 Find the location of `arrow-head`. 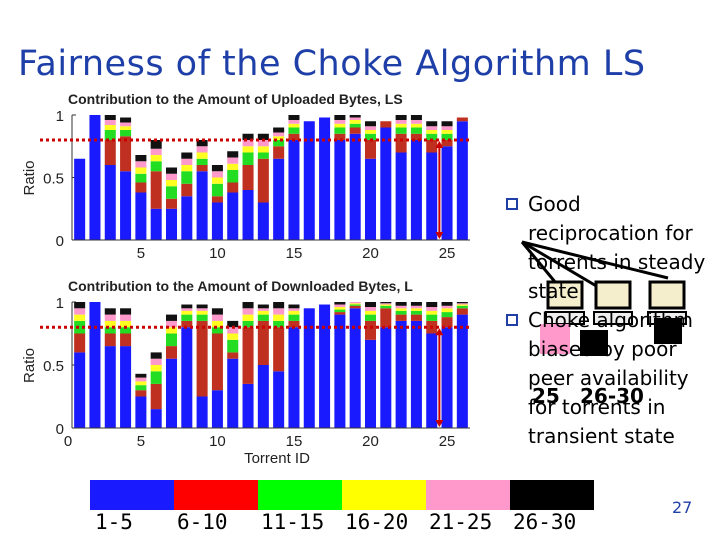

arrow-head is located at coordinates (439, 332).